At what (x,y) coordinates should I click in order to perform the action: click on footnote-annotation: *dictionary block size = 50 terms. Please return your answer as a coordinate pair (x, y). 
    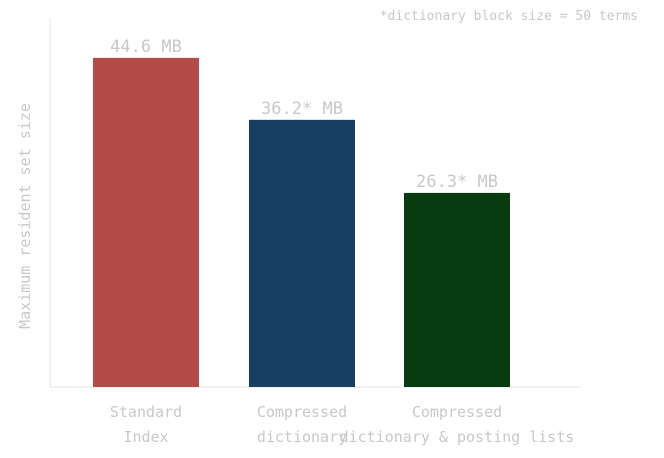
    Looking at the image, I should click on (508, 16).